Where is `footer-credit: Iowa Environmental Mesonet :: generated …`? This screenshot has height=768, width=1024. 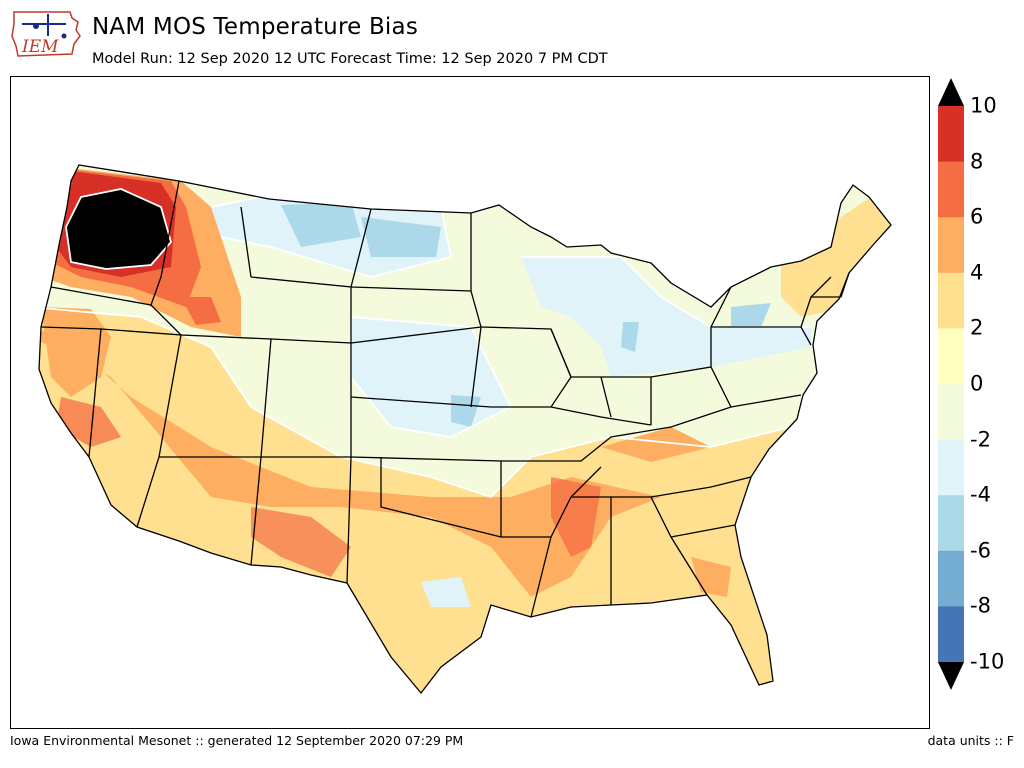 footer-credit: Iowa Environmental Mesonet :: generated … is located at coordinates (237, 740).